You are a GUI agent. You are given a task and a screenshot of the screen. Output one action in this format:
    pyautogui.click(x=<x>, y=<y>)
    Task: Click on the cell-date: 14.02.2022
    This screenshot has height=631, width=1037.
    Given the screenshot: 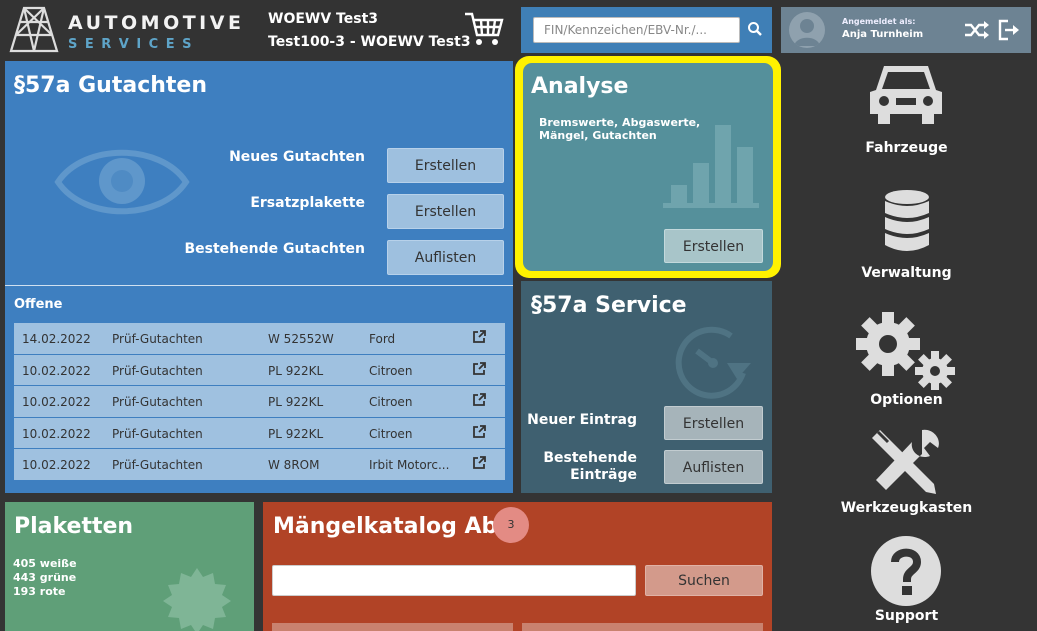 What is the action you would take?
    pyautogui.click(x=56, y=339)
    